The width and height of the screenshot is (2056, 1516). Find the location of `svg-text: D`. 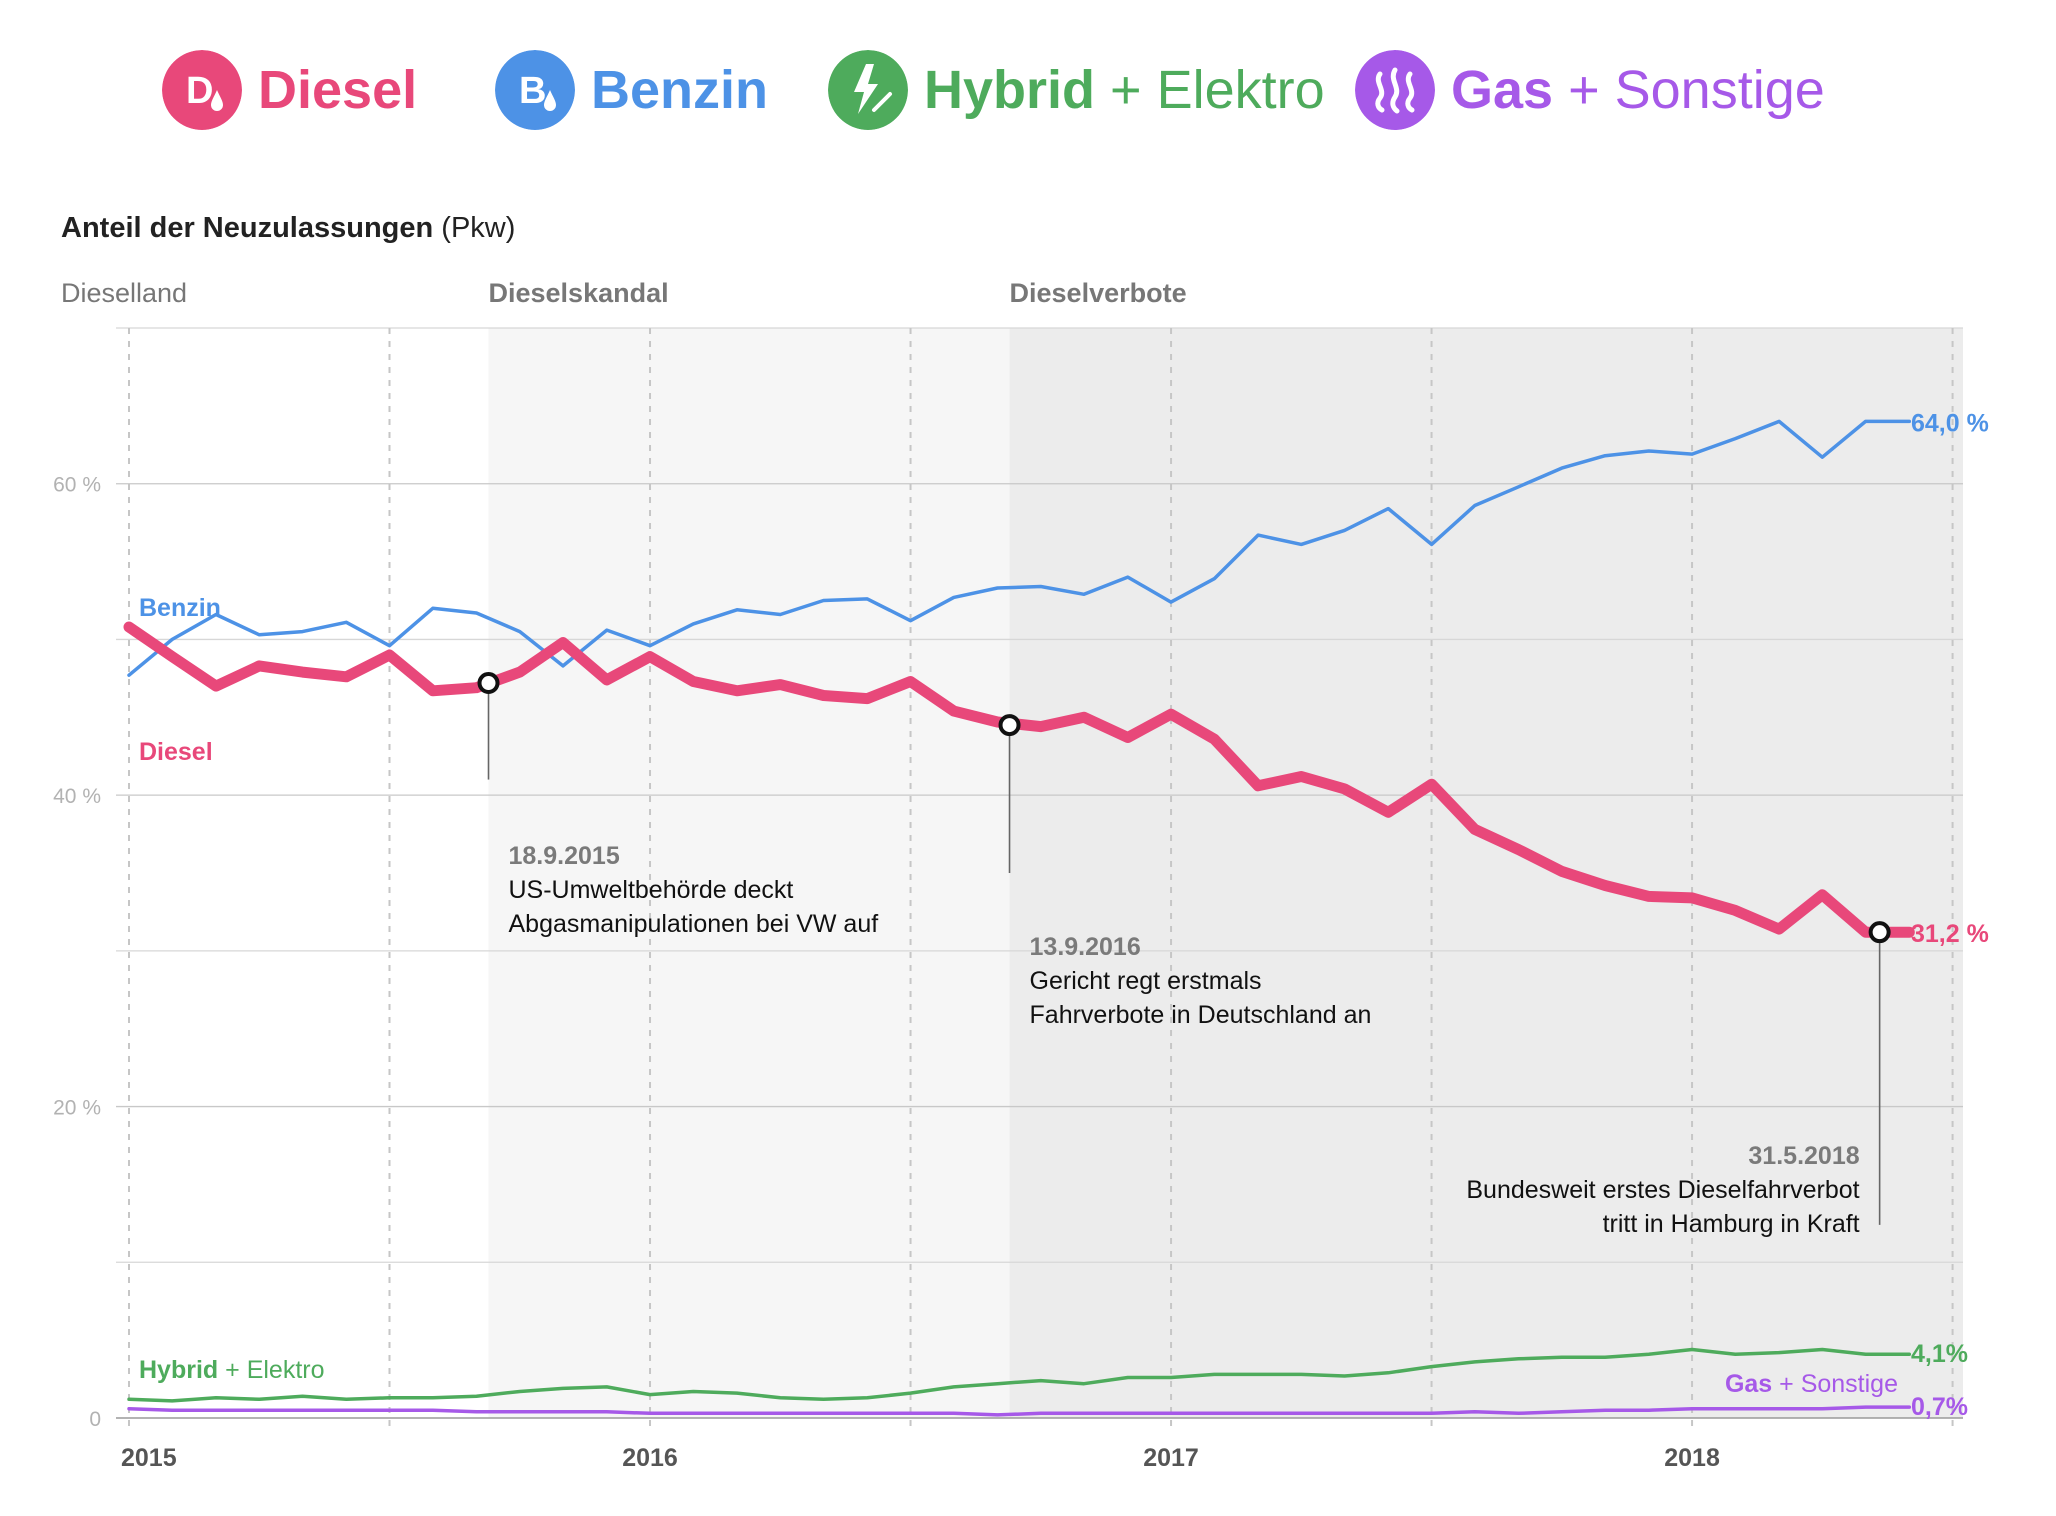

svg-text: D is located at coordinates (199, 91).